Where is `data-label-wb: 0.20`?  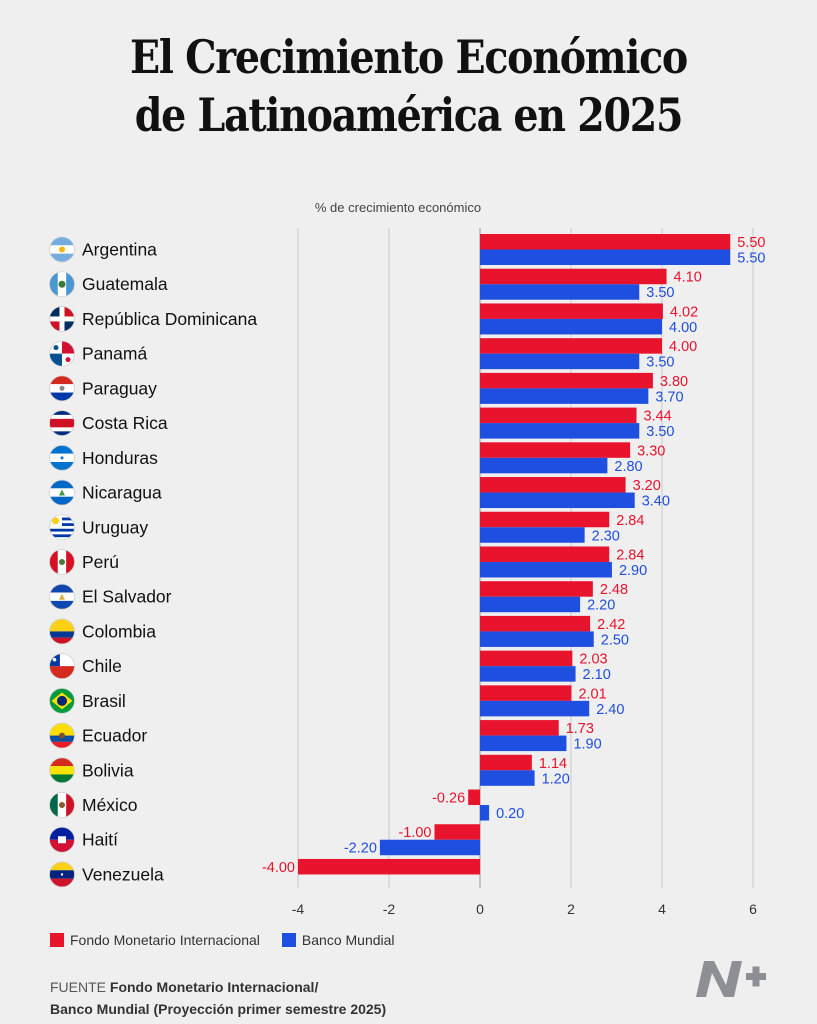
data-label-wb: 0.20 is located at coordinates (510, 814).